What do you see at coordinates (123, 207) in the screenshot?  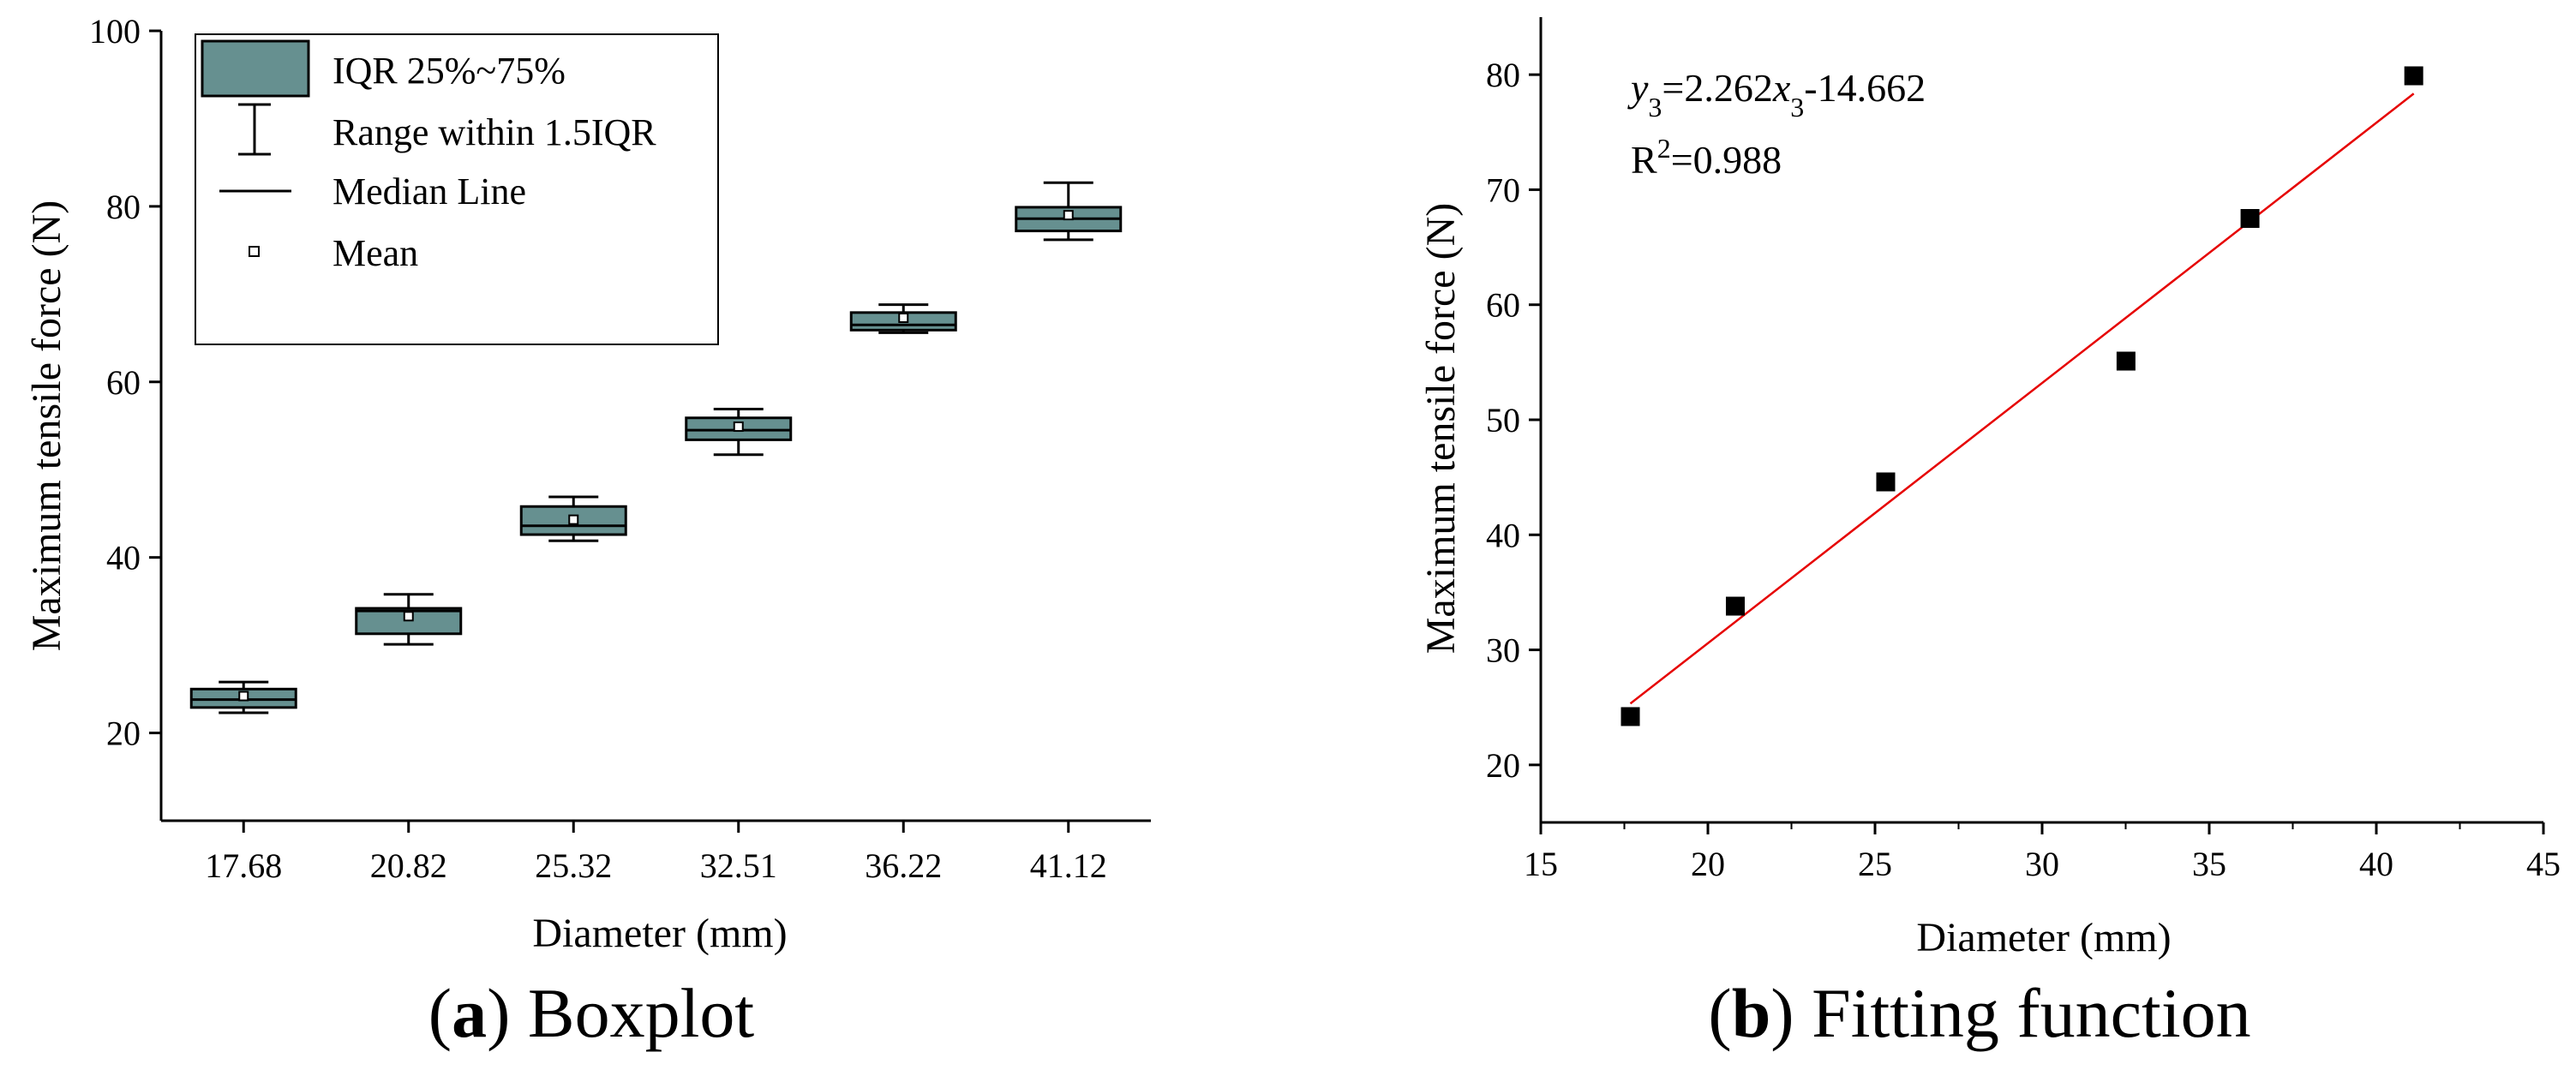 I see `boxplot-y-tick-label: 80` at bounding box center [123, 207].